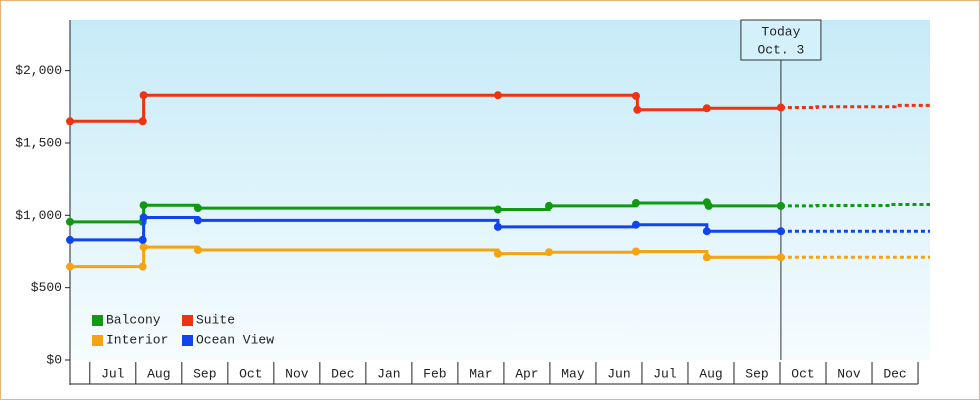  What do you see at coordinates (38, 70) in the screenshot?
I see `y-tick-label: $2,000` at bounding box center [38, 70].